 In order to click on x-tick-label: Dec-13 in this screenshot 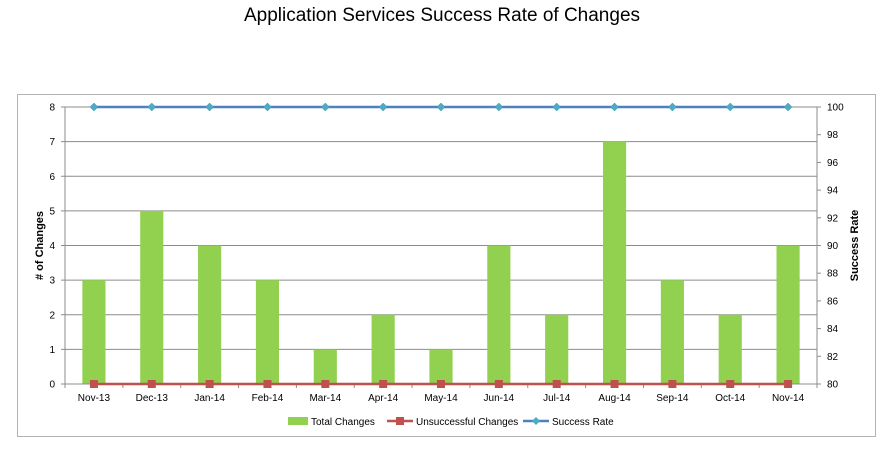, I will do `click(152, 398)`.